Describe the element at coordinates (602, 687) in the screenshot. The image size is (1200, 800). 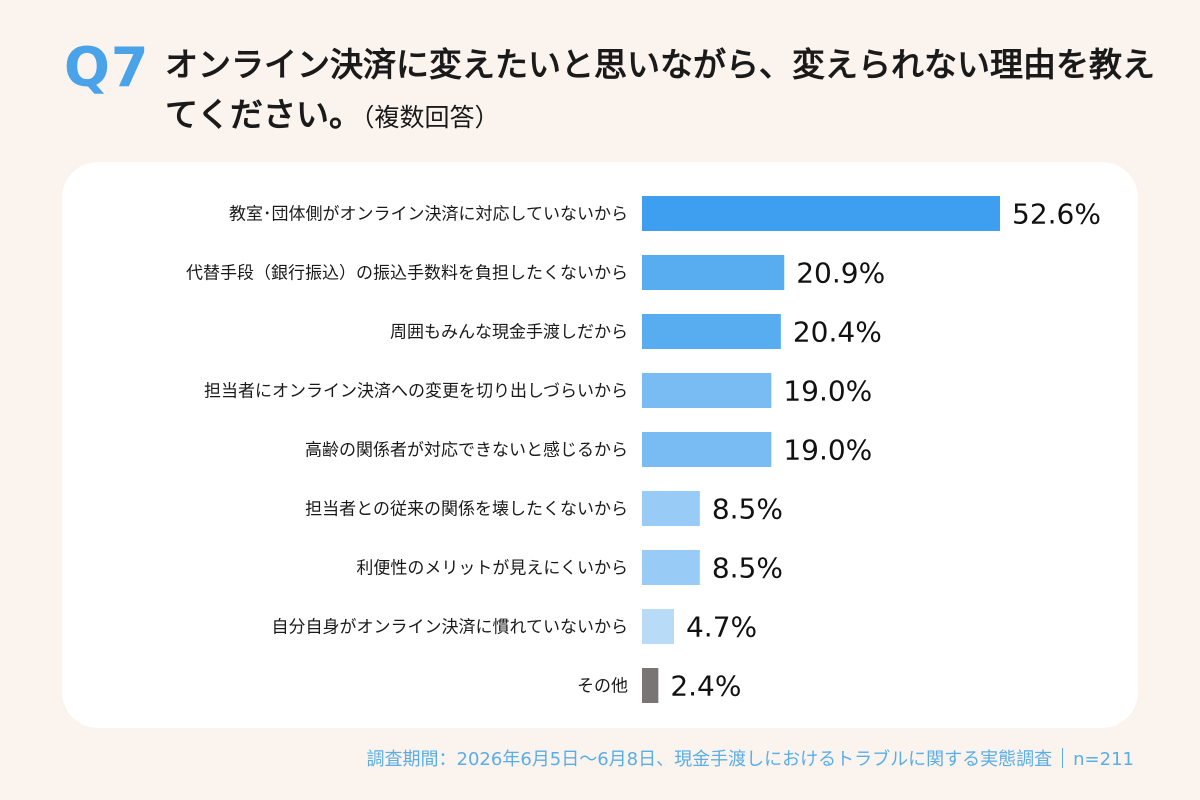
I see `category-label: その他` at that location.